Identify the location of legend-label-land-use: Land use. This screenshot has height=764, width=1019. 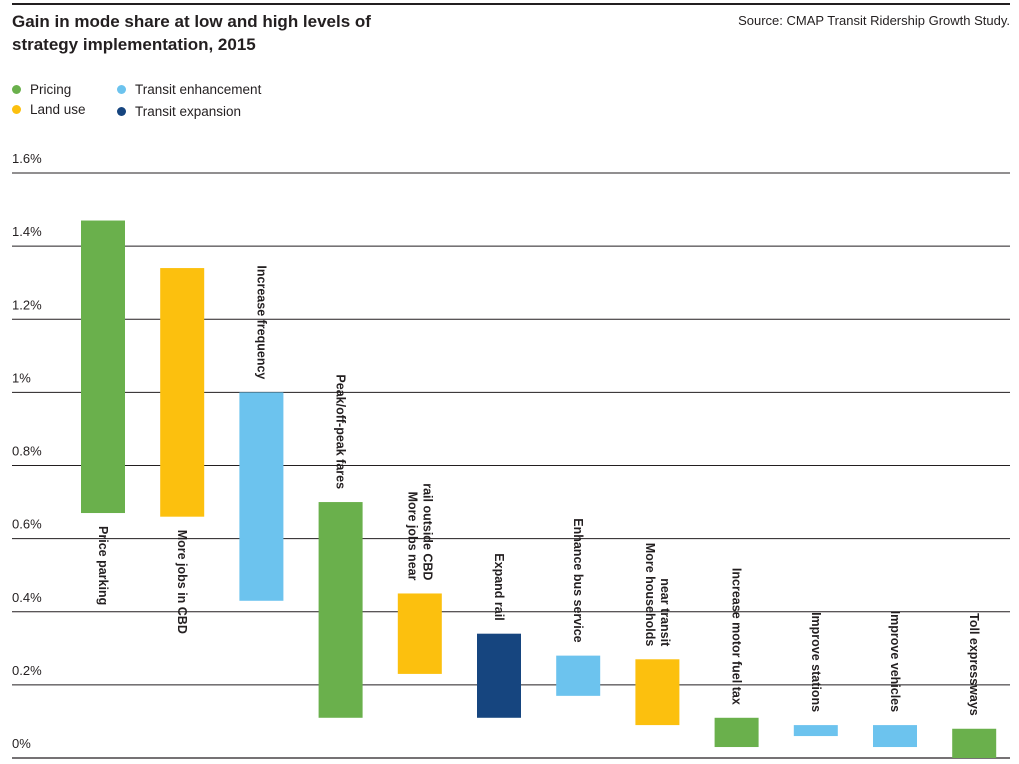
(58, 109).